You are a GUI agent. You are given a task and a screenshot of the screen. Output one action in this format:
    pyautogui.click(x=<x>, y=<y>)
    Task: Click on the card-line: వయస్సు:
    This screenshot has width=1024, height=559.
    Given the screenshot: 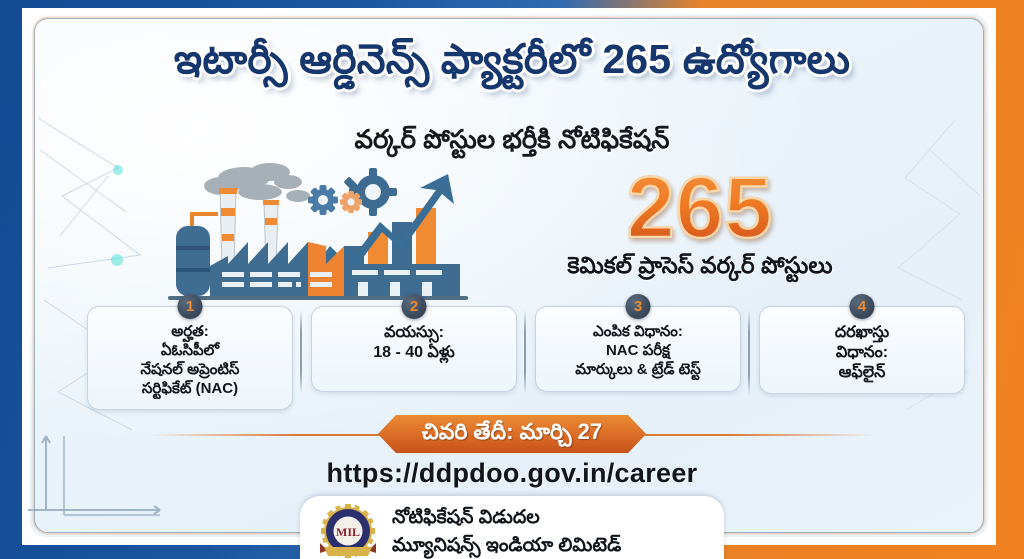 What is the action you would take?
    pyautogui.click(x=414, y=332)
    